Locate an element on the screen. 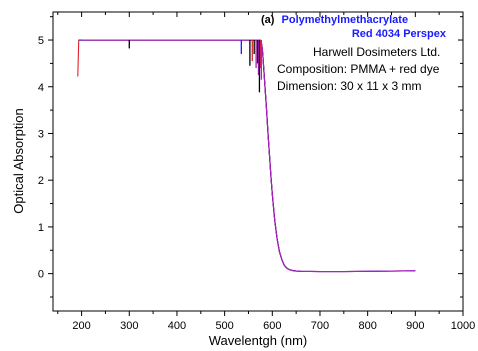  x-tick-label: 700 is located at coordinates (320, 326).